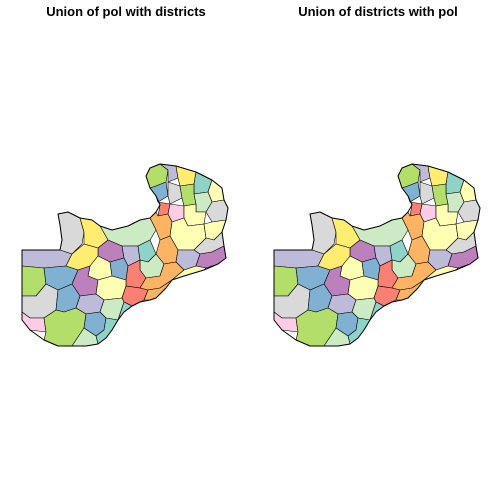 This screenshot has height=504, width=504. I want to click on left-panel-title: Union of pol with districts, so click(126, 11).